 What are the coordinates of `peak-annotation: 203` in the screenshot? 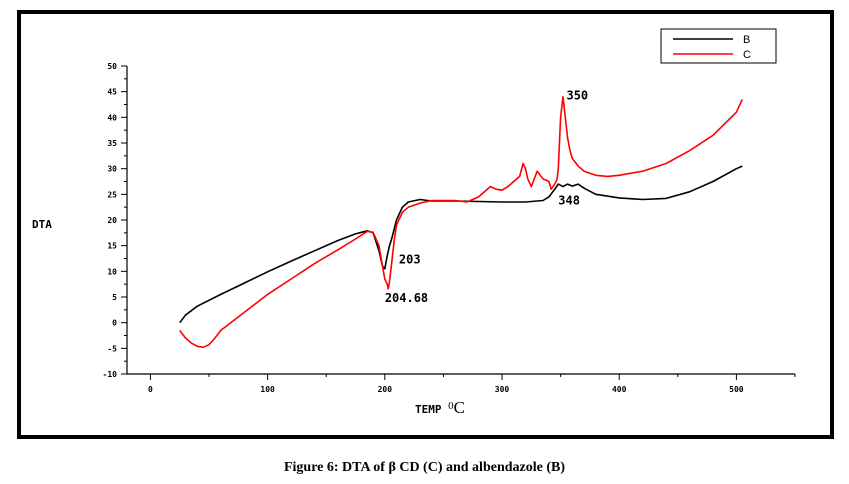 It's located at (410, 260).